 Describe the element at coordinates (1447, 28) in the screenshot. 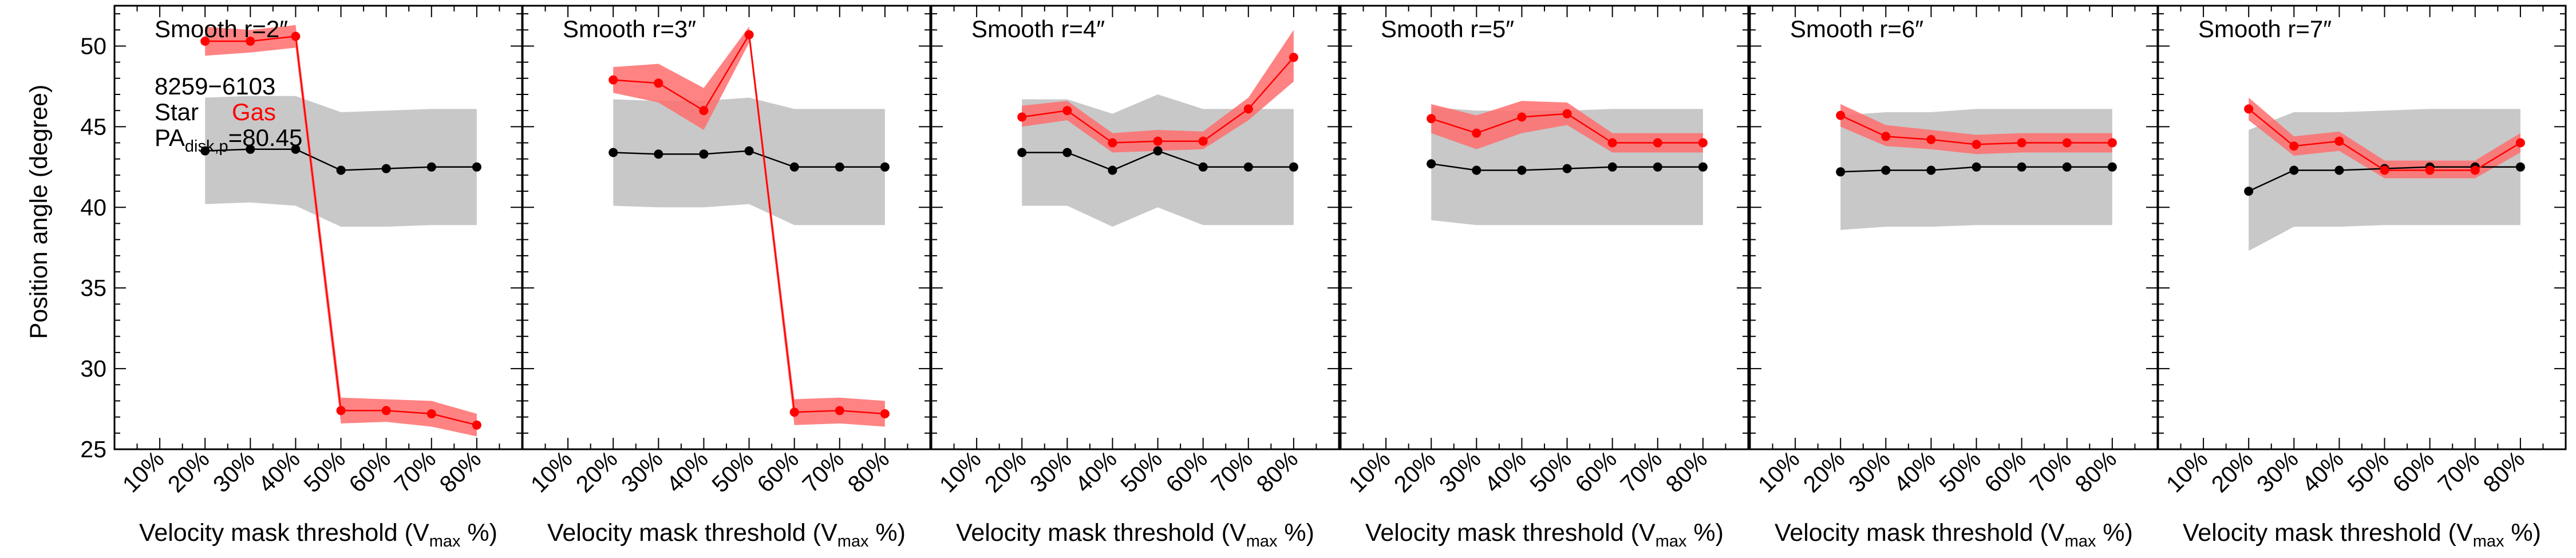

I see `panel-title: Smooth r=5″` at that location.